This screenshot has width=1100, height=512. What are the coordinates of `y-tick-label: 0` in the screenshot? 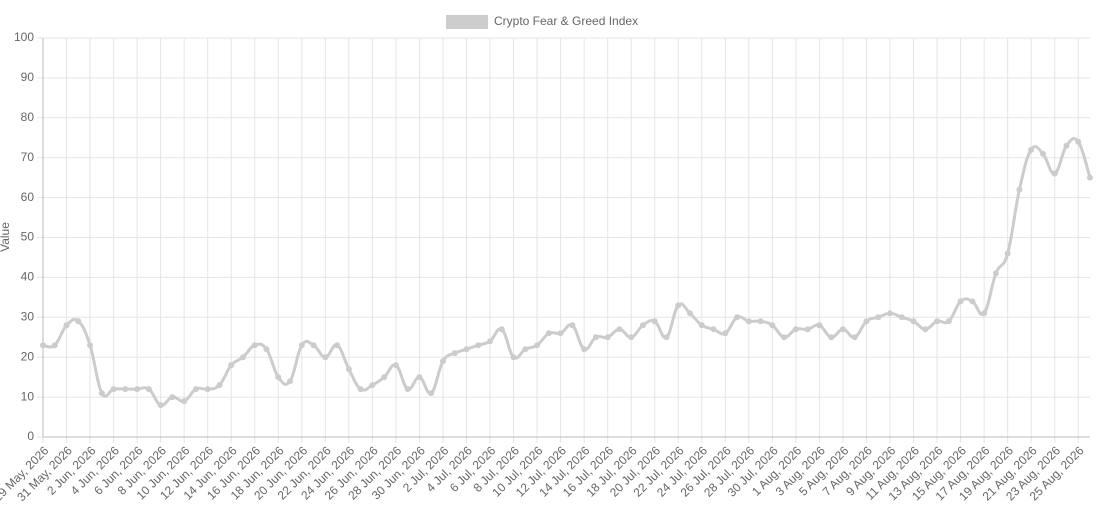 It's located at (30, 436).